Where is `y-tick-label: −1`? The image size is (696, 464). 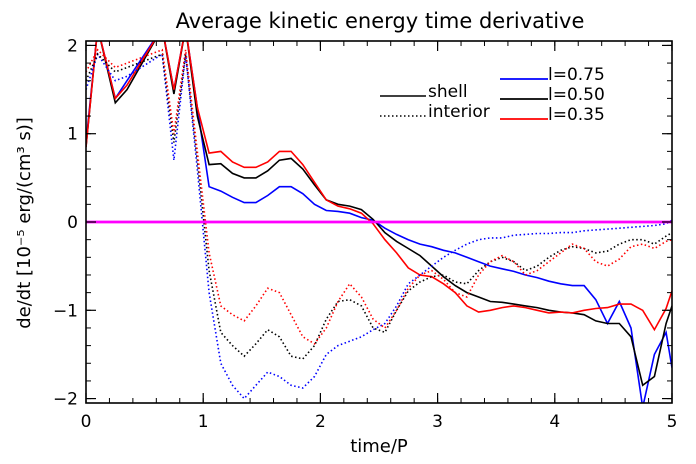 y-tick-label: −1 is located at coordinates (65, 311).